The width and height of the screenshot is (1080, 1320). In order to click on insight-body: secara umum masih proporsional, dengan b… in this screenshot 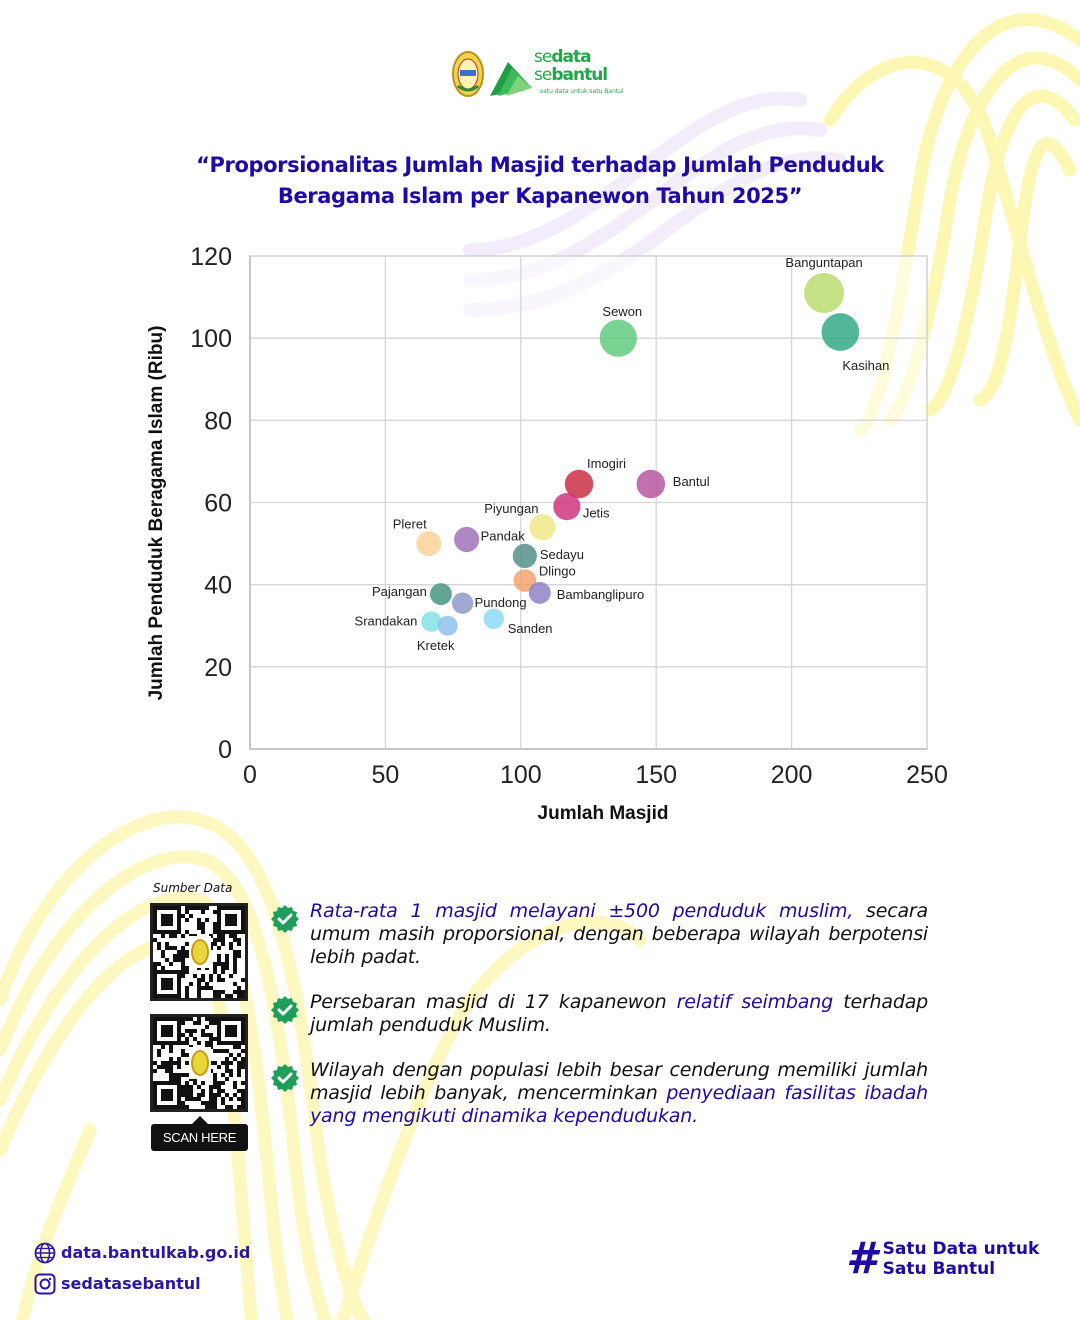, I will do `click(619, 934)`.